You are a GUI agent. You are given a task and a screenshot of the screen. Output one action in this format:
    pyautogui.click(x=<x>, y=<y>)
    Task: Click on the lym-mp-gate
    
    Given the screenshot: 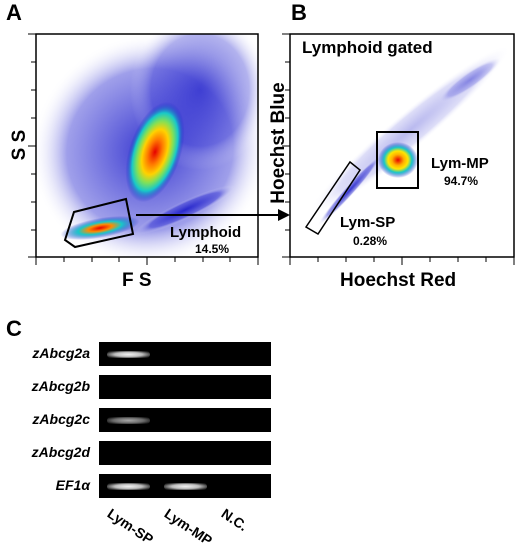 What is the action you would take?
    pyautogui.click(x=397, y=160)
    